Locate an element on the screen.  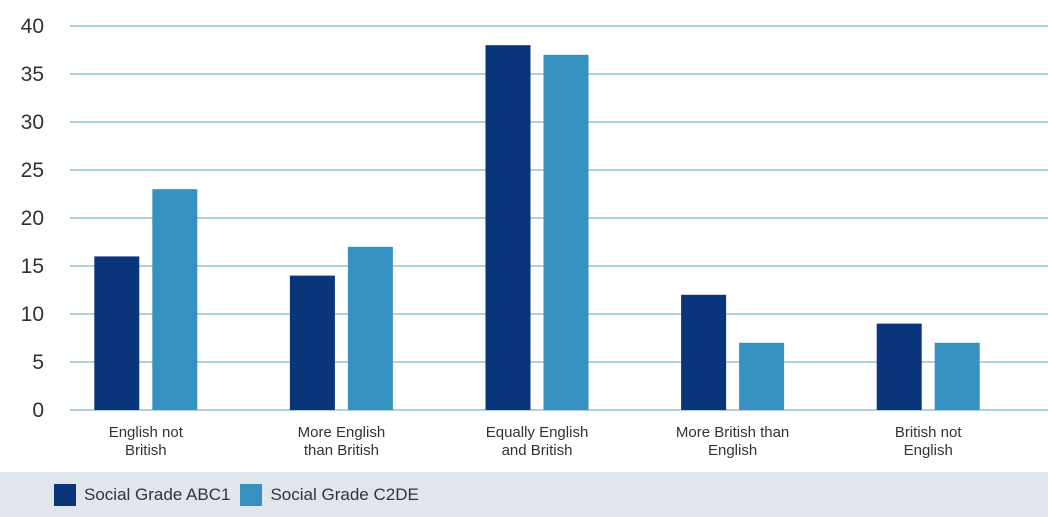
x-tick-label-1-line1: than British is located at coordinates (341, 450).